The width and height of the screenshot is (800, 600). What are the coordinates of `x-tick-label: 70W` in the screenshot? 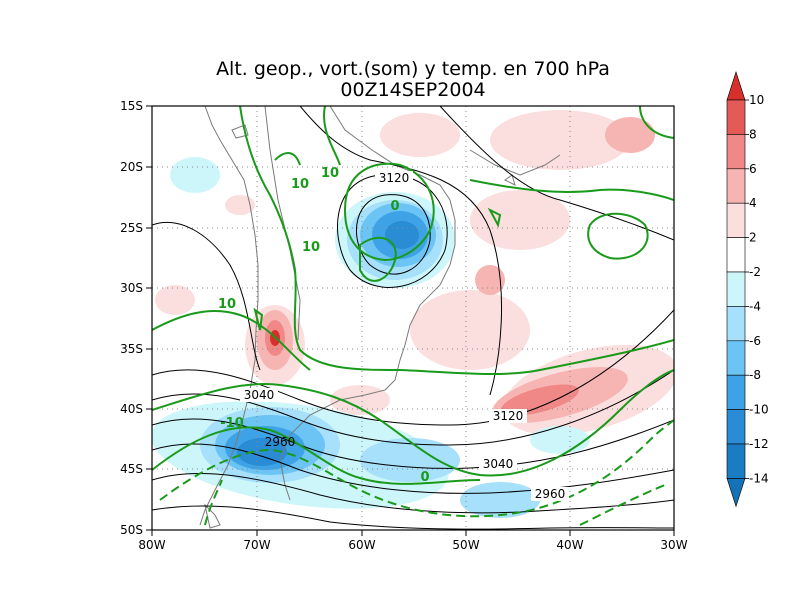 It's located at (256, 545).